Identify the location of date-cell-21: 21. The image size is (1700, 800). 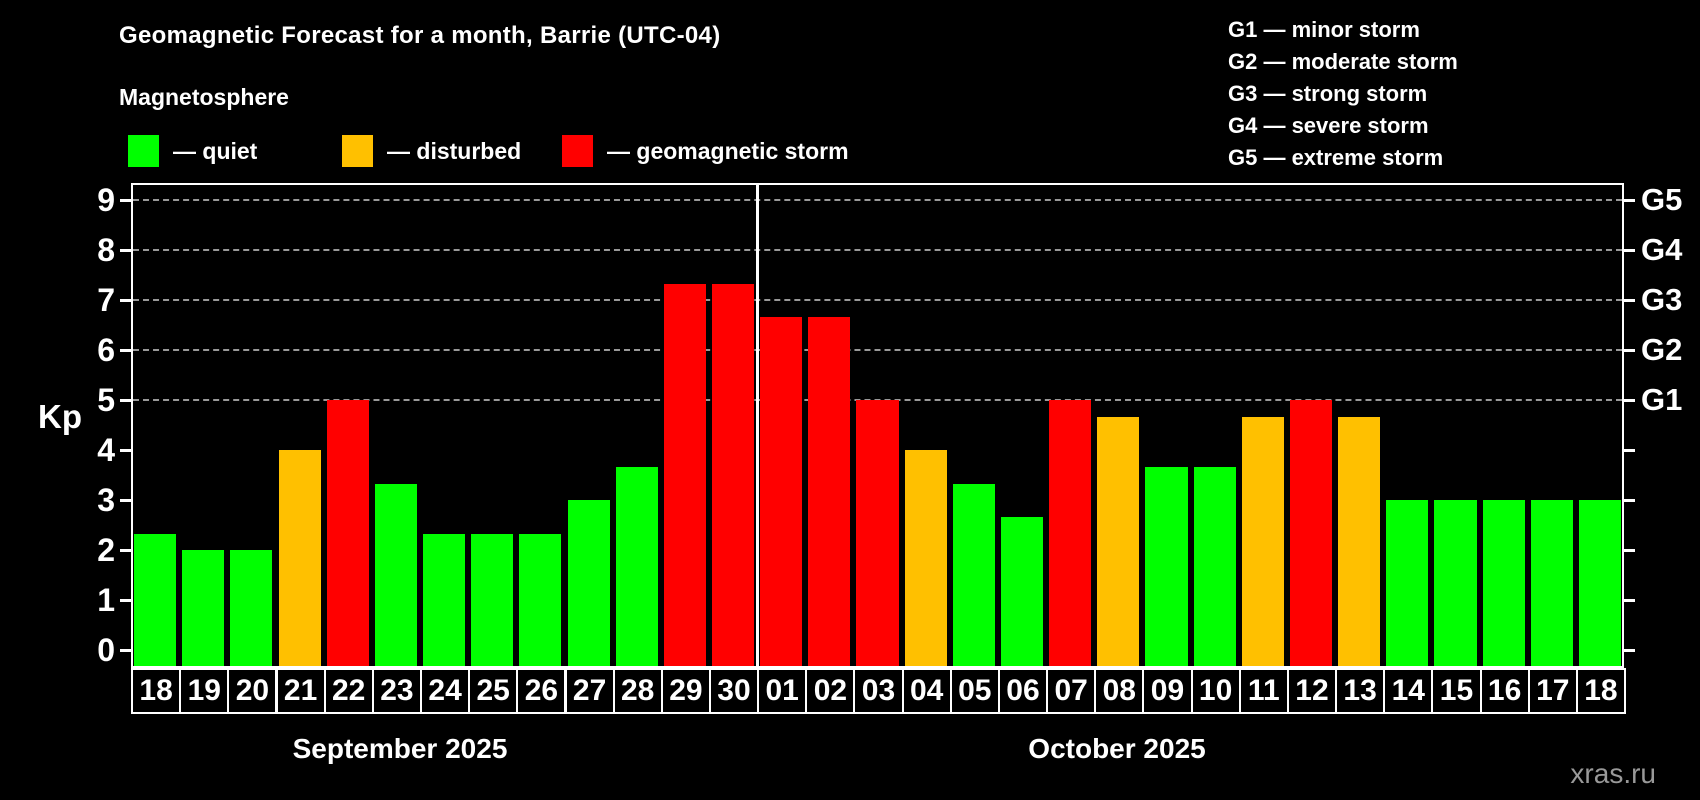
(300, 691).